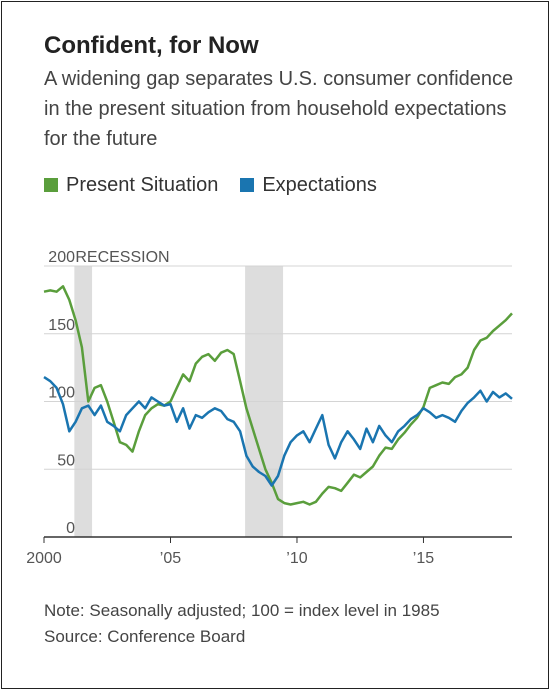  What do you see at coordinates (51, 185) in the screenshot?
I see `legend-swatch-green` at bounding box center [51, 185].